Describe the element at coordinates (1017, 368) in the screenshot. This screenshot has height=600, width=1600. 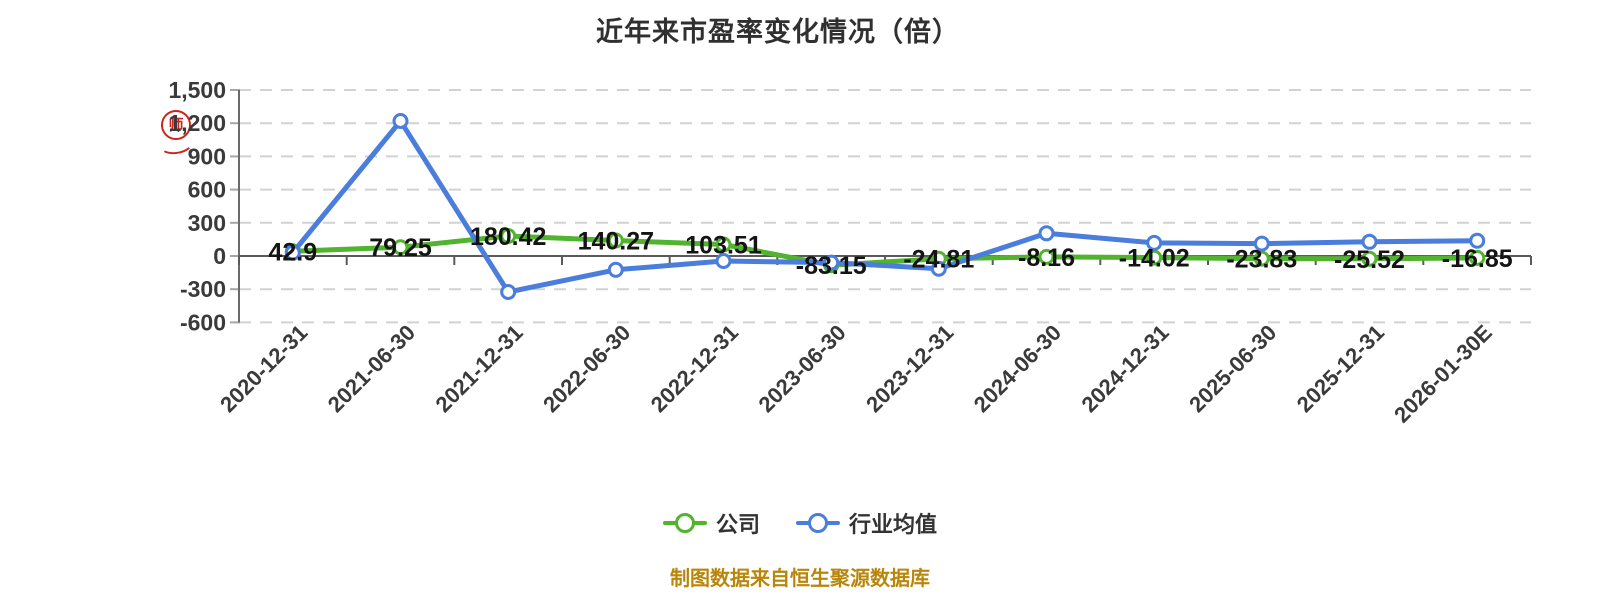
I see `x-axis-tick-label: 2024-06-30` at that location.